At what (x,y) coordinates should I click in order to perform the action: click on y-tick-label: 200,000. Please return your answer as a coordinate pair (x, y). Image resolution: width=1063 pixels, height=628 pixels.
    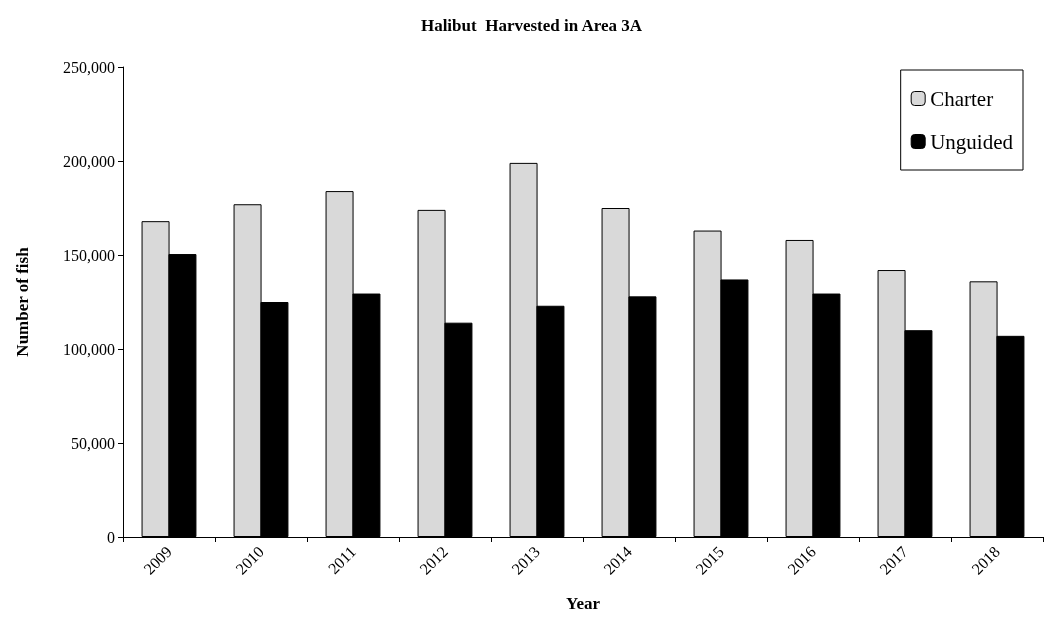
    Looking at the image, I should click on (89, 161).